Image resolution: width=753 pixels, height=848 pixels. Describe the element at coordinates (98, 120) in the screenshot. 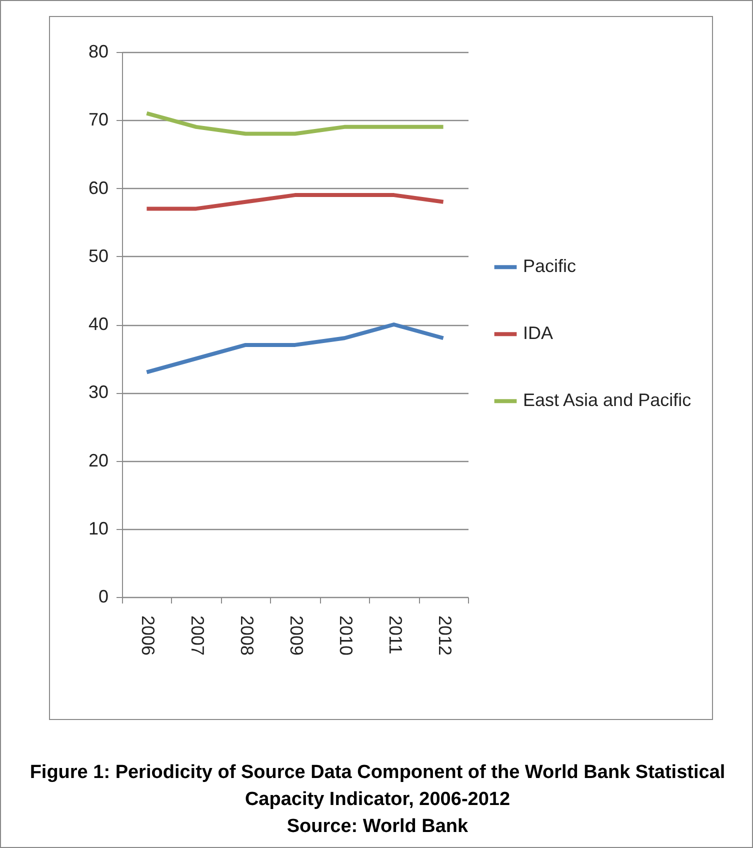

I see `y-tick-label: 70` at that location.